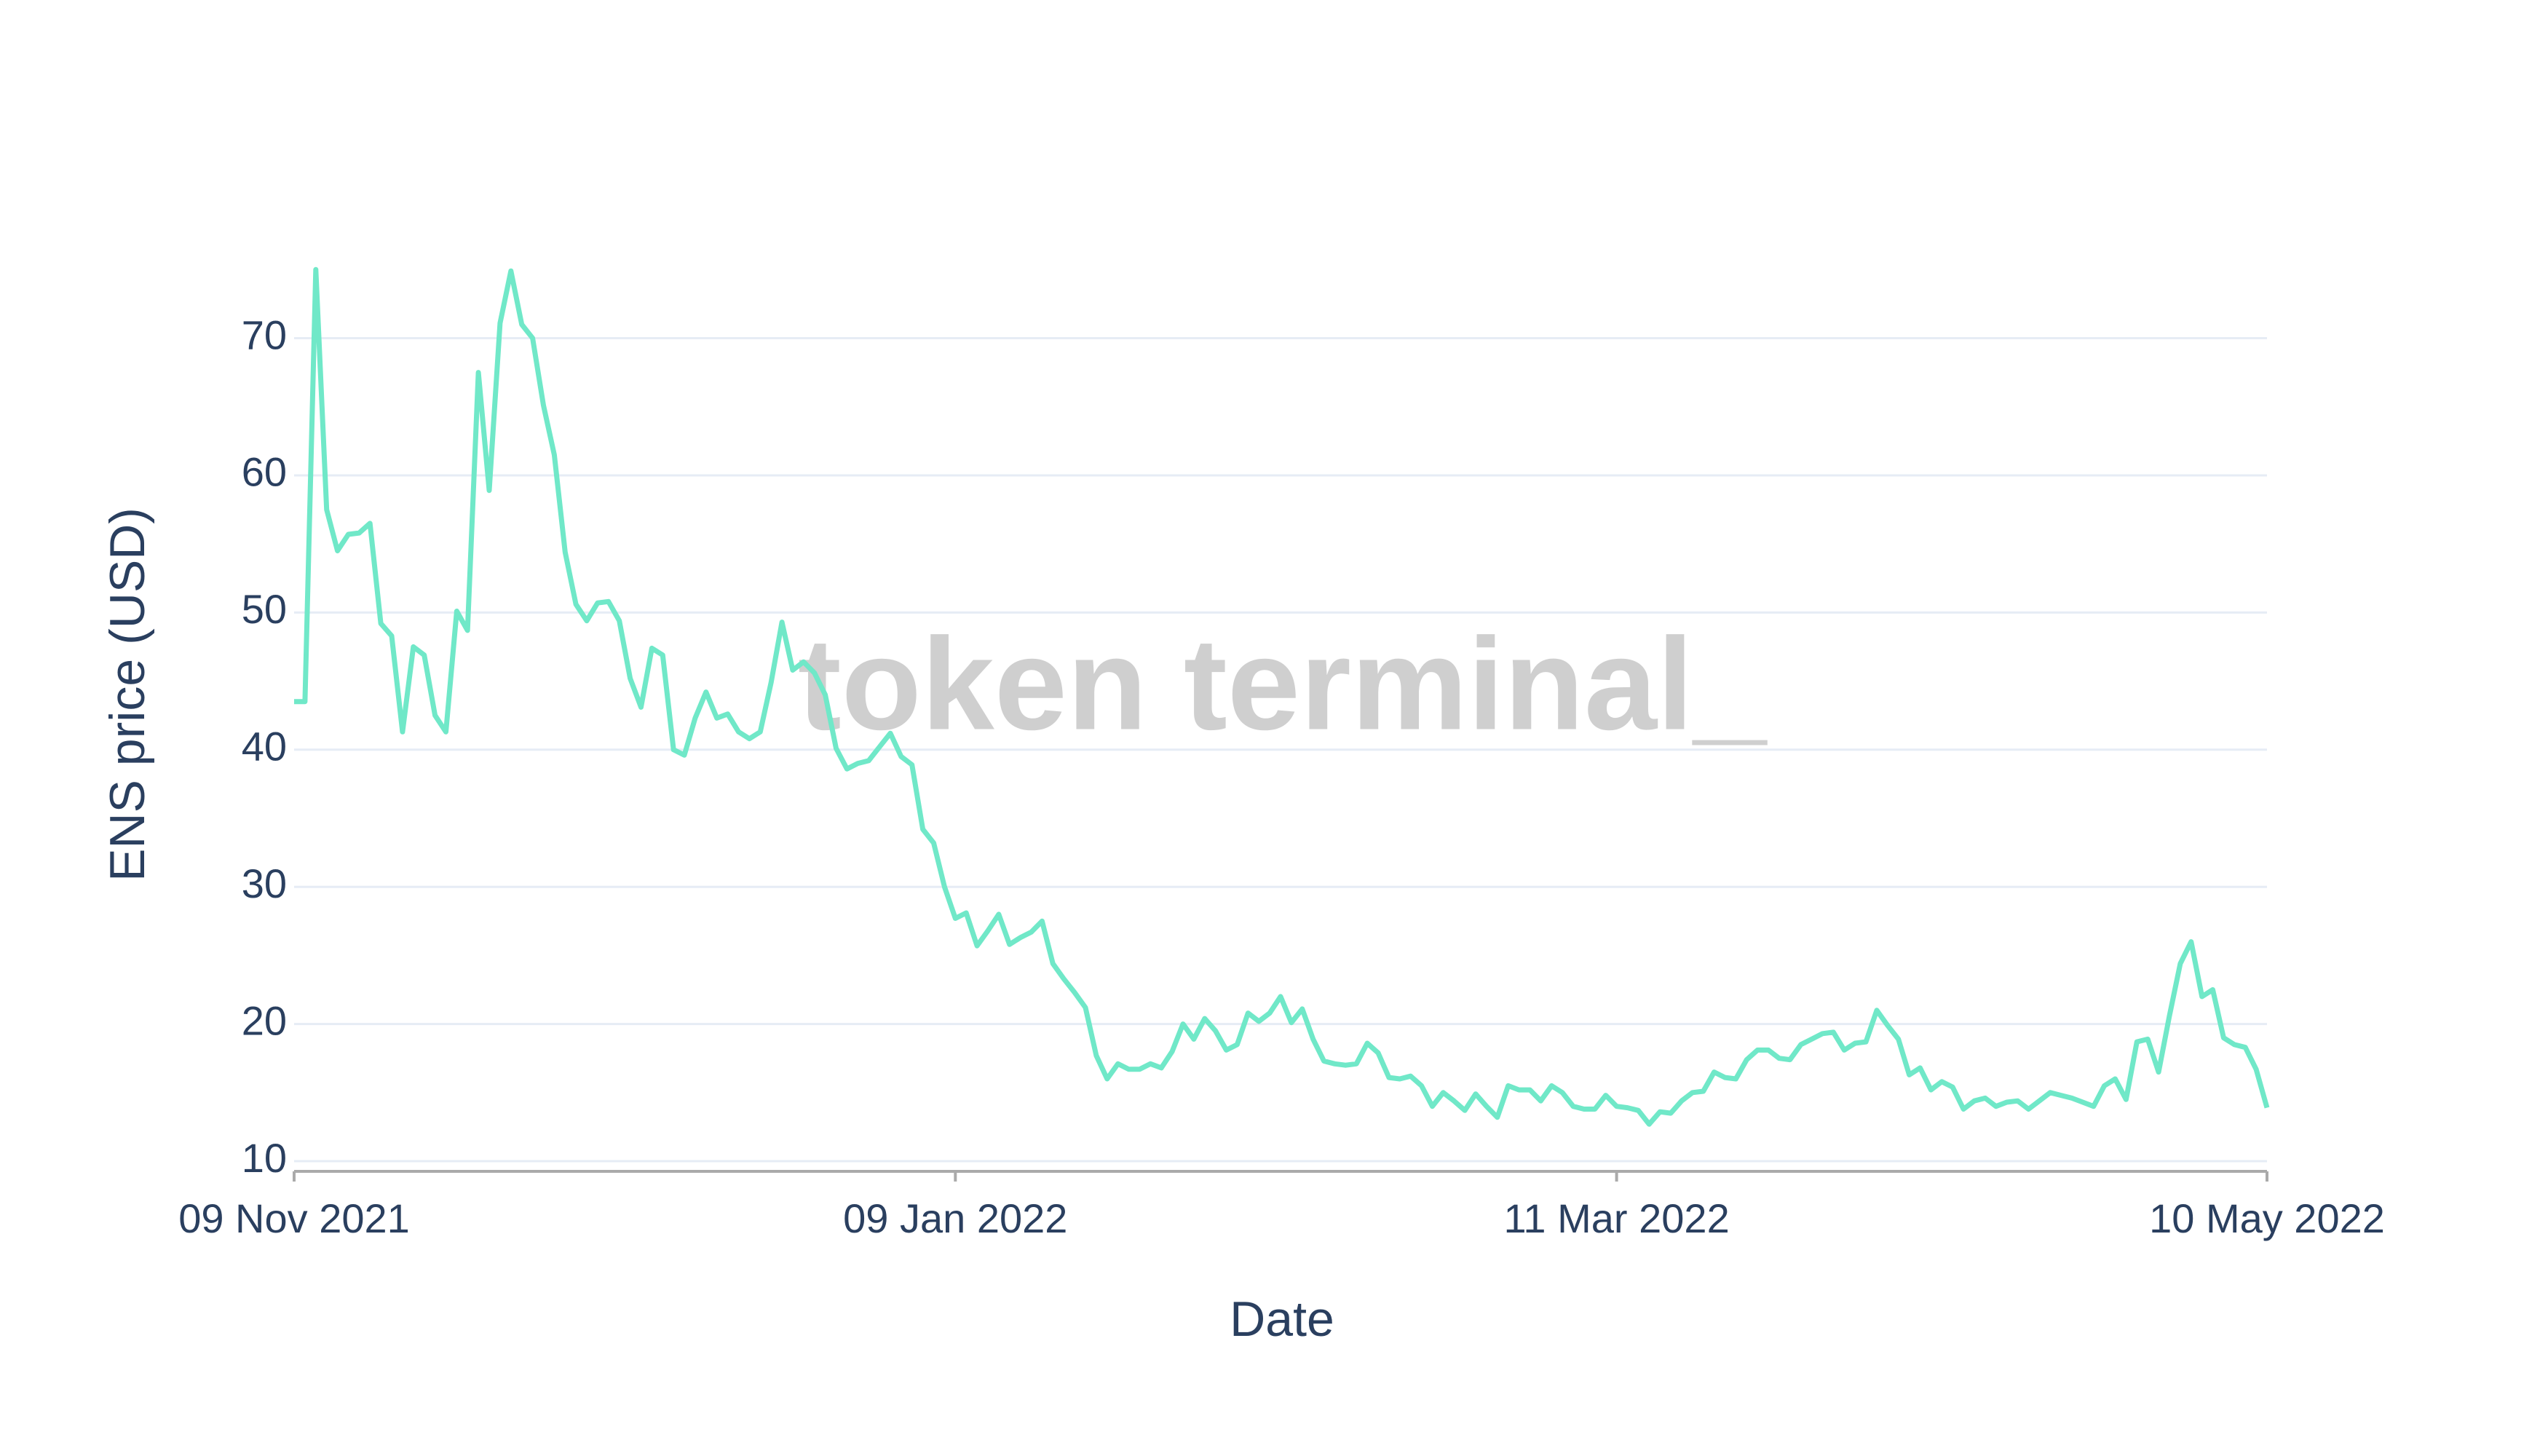 The image size is (2548, 1456). I want to click on watermark: token terminal_, so click(1283, 685).